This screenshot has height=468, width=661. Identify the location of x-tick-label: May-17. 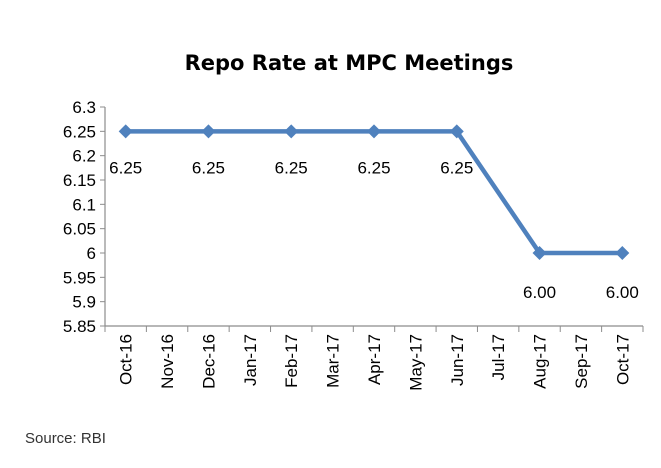
(415, 362).